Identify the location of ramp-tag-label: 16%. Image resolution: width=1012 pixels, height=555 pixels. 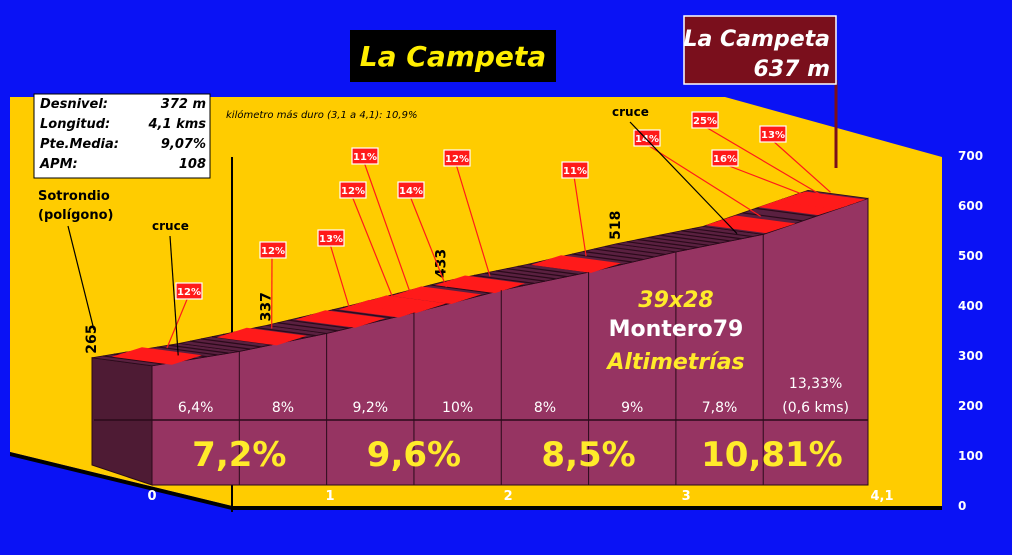
(725, 159).